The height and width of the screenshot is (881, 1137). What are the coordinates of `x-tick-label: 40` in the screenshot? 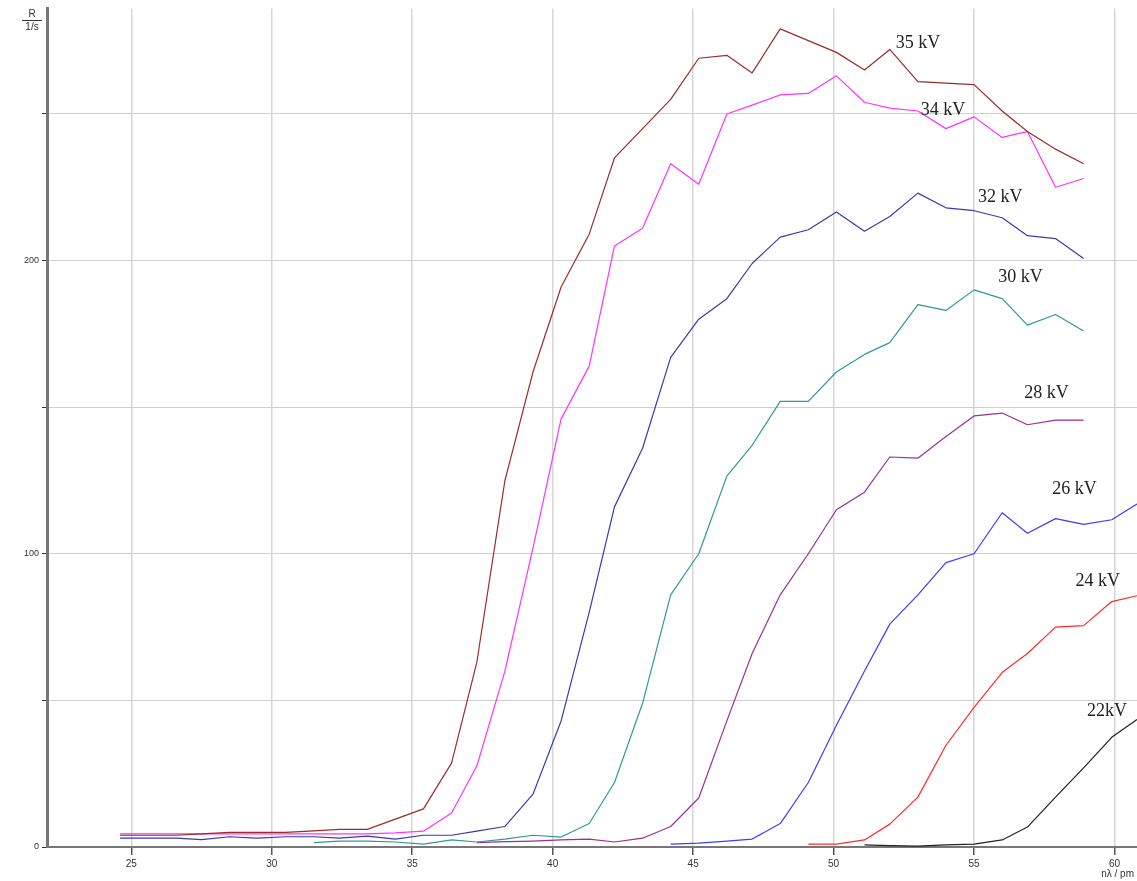 It's located at (553, 863).